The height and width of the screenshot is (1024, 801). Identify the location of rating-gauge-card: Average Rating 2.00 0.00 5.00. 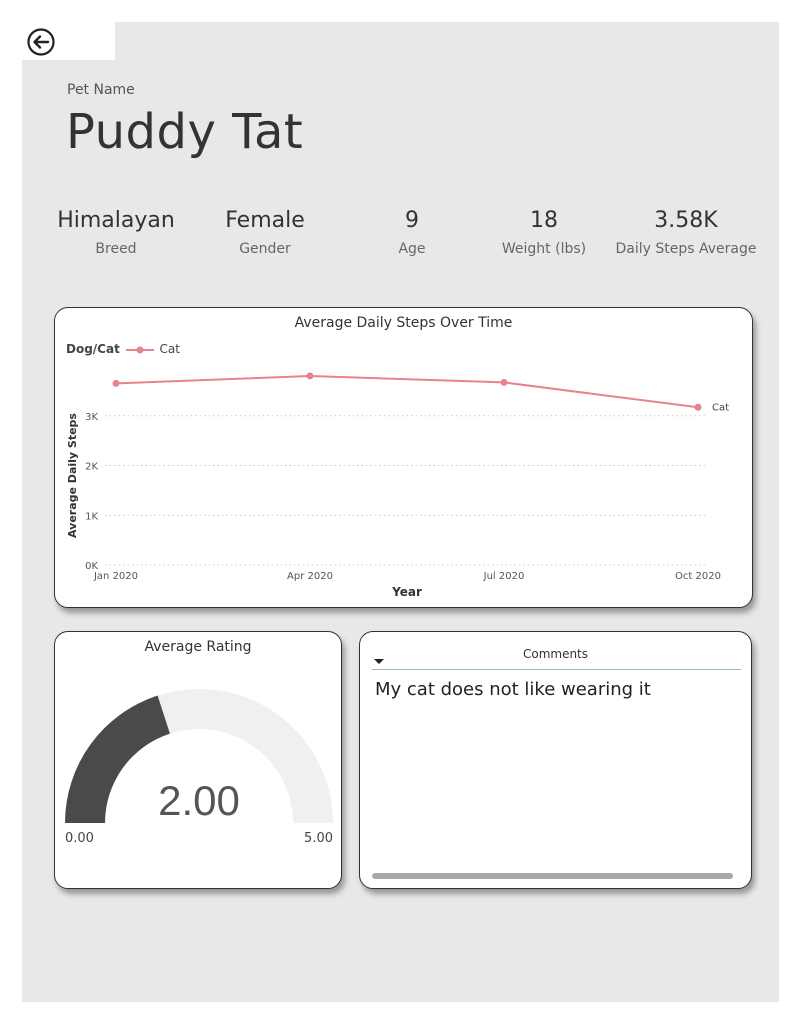
(198, 760).